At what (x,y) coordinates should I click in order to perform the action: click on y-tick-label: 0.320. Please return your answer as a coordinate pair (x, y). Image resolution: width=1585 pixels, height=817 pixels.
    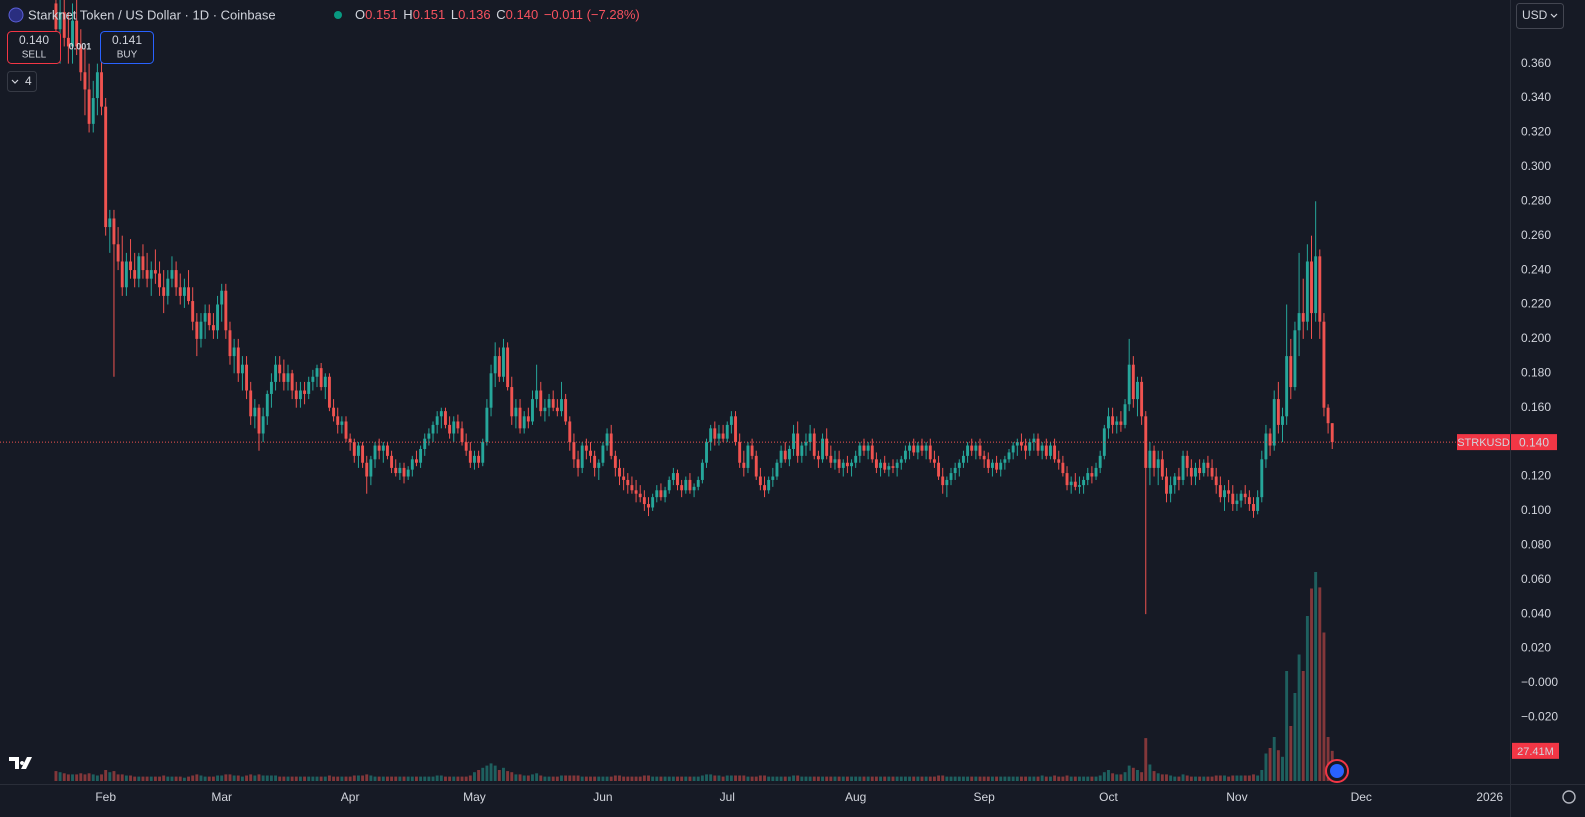
    Looking at the image, I should click on (1536, 132).